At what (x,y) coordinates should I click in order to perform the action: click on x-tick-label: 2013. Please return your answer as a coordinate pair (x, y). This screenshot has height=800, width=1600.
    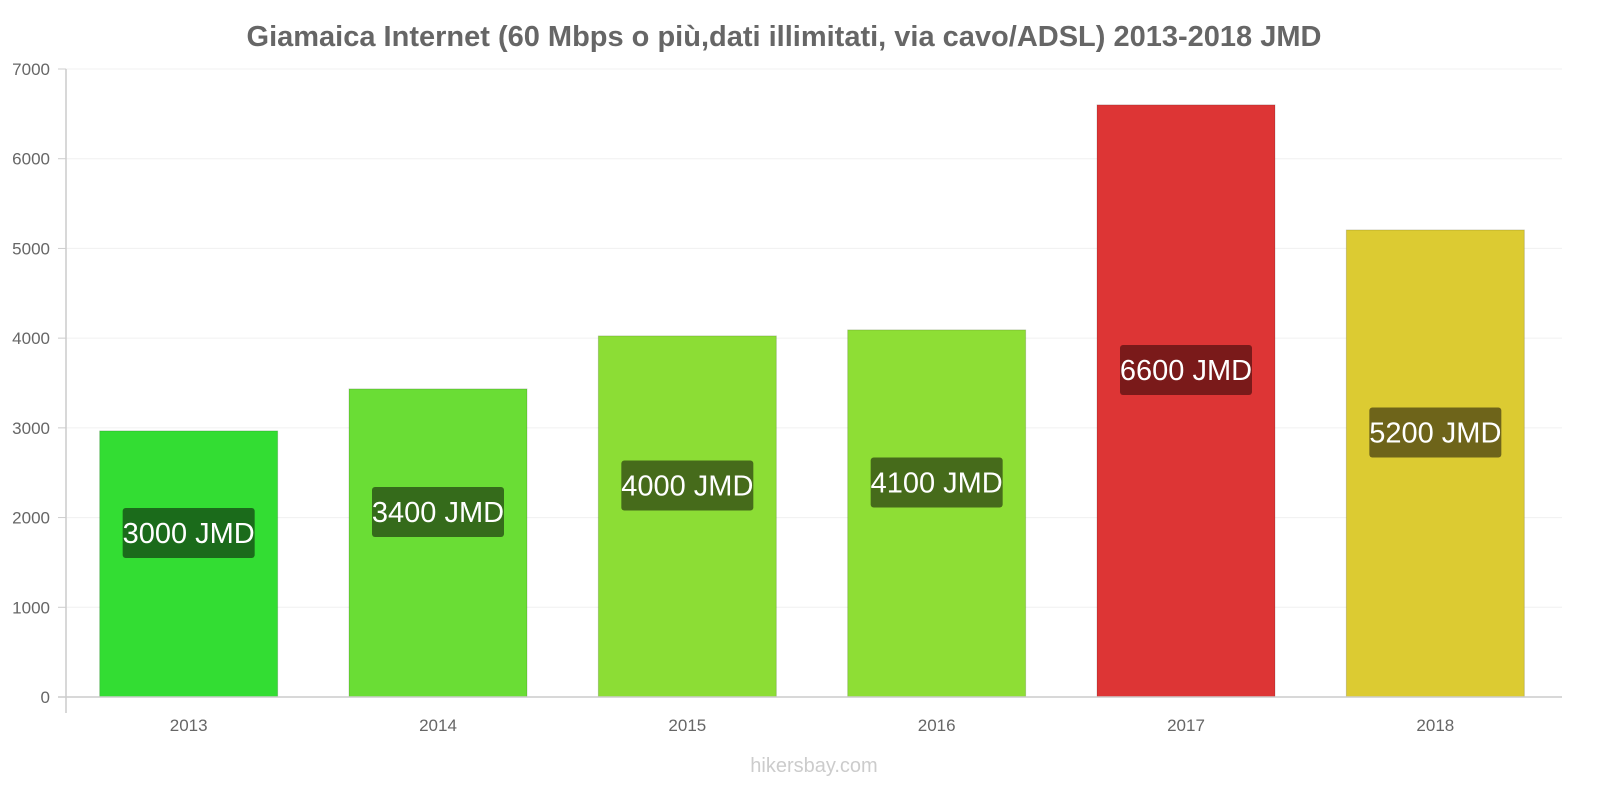
    Looking at the image, I should click on (189, 725).